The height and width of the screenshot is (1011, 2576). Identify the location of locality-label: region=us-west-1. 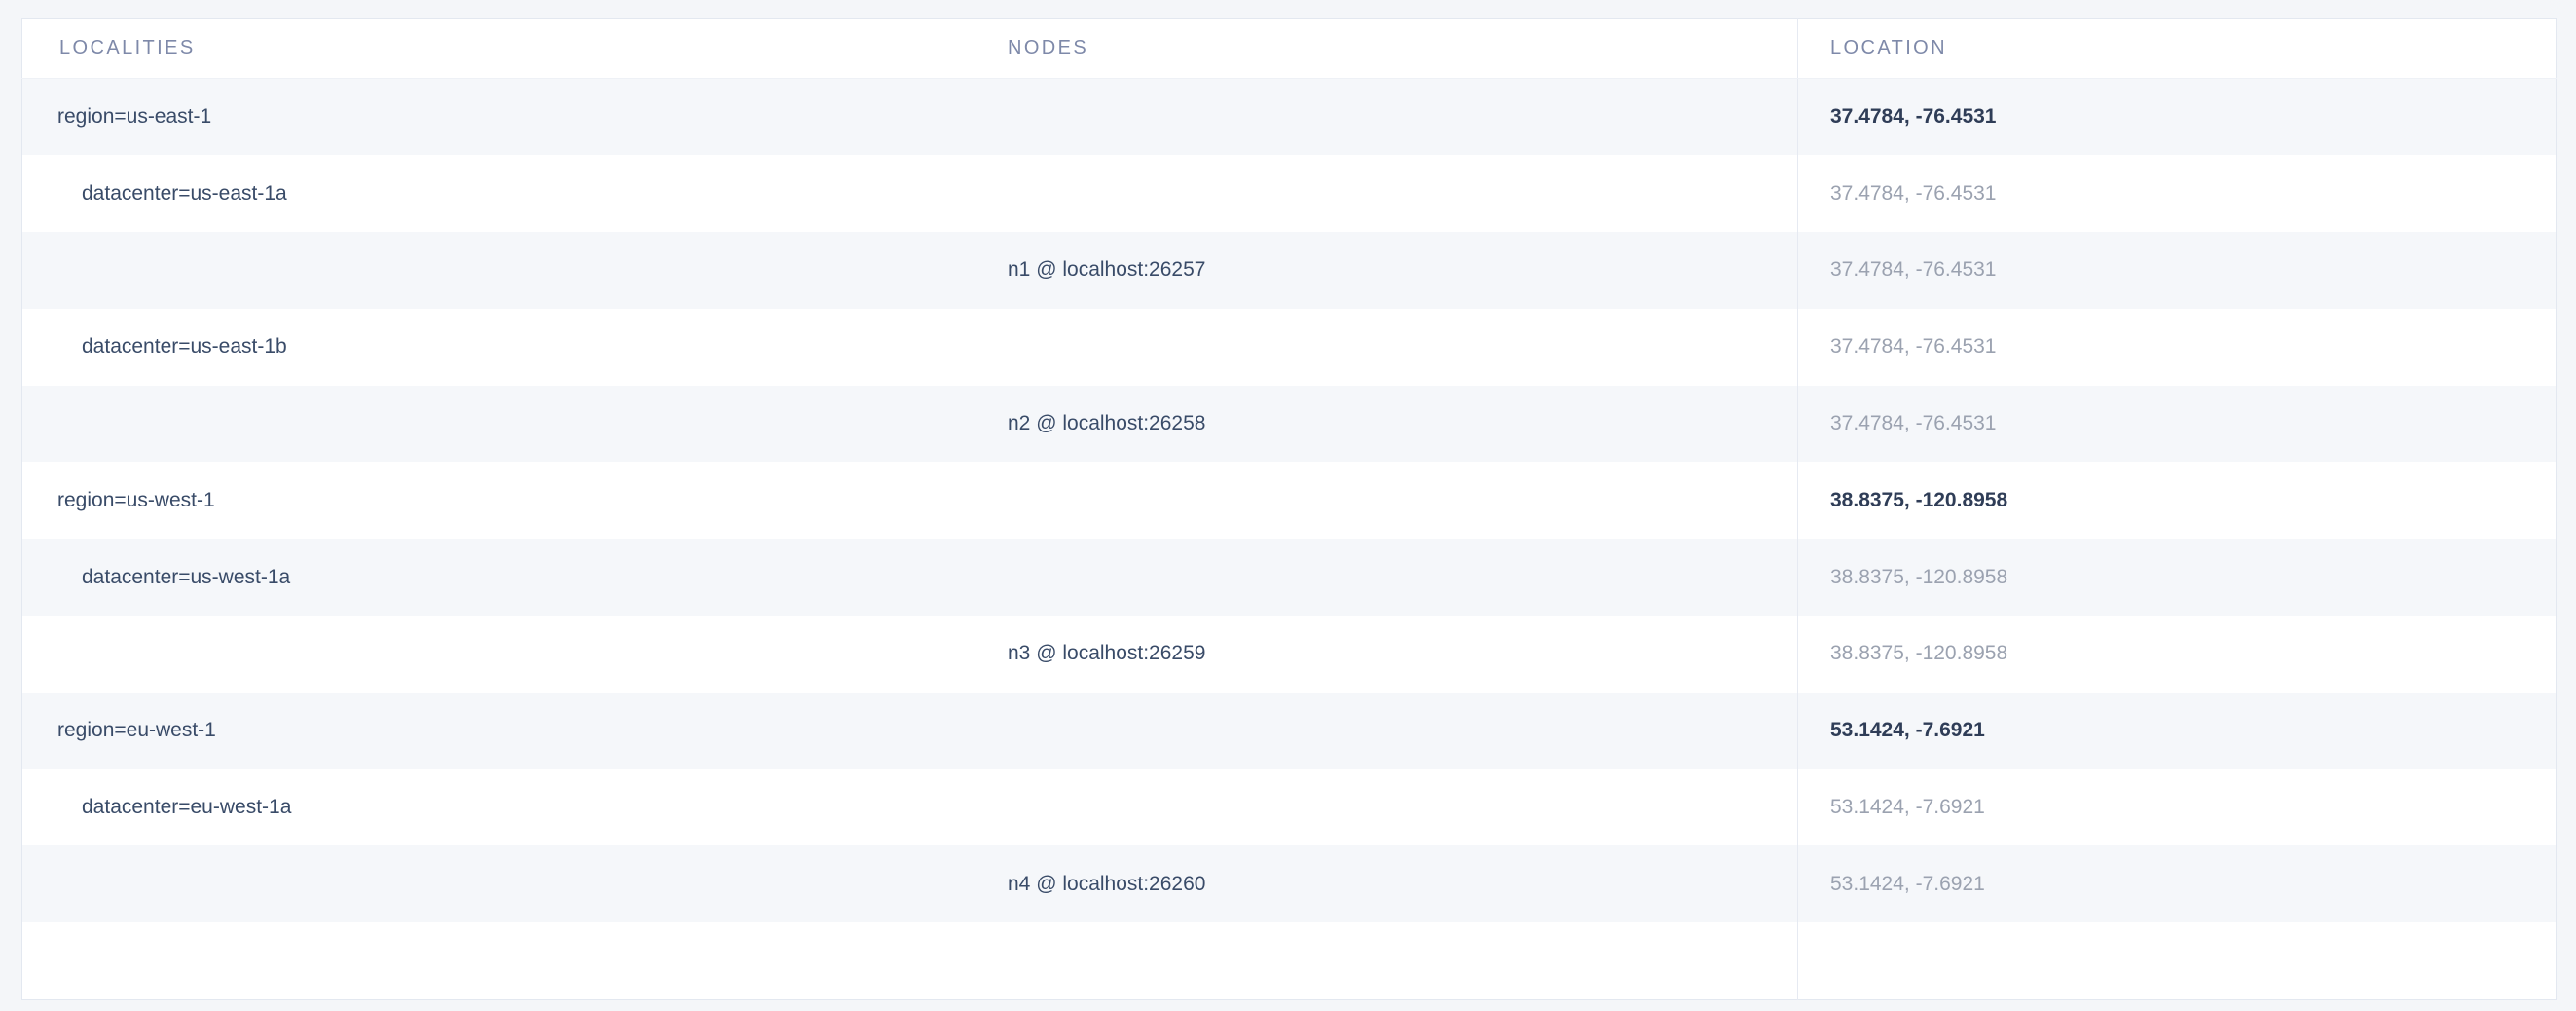
(136, 499).